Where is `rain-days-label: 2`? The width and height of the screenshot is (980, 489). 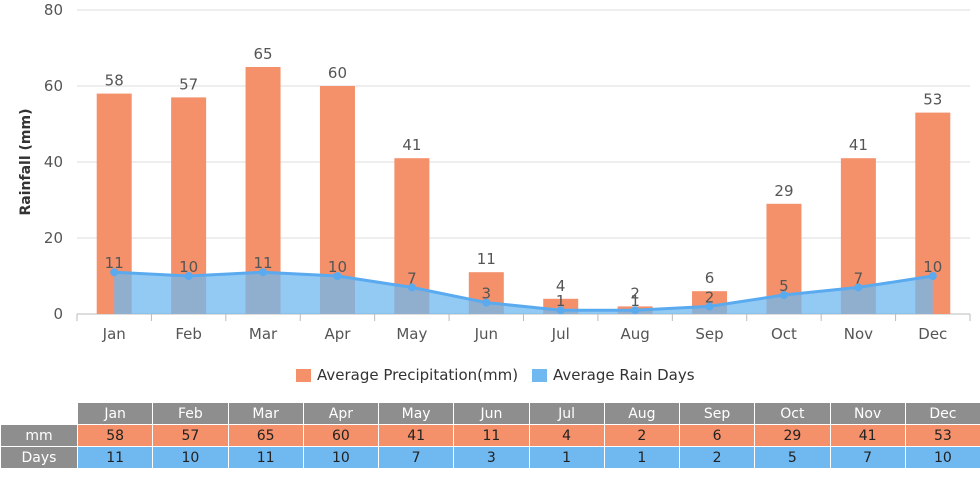 rain-days-label: 2 is located at coordinates (710, 297).